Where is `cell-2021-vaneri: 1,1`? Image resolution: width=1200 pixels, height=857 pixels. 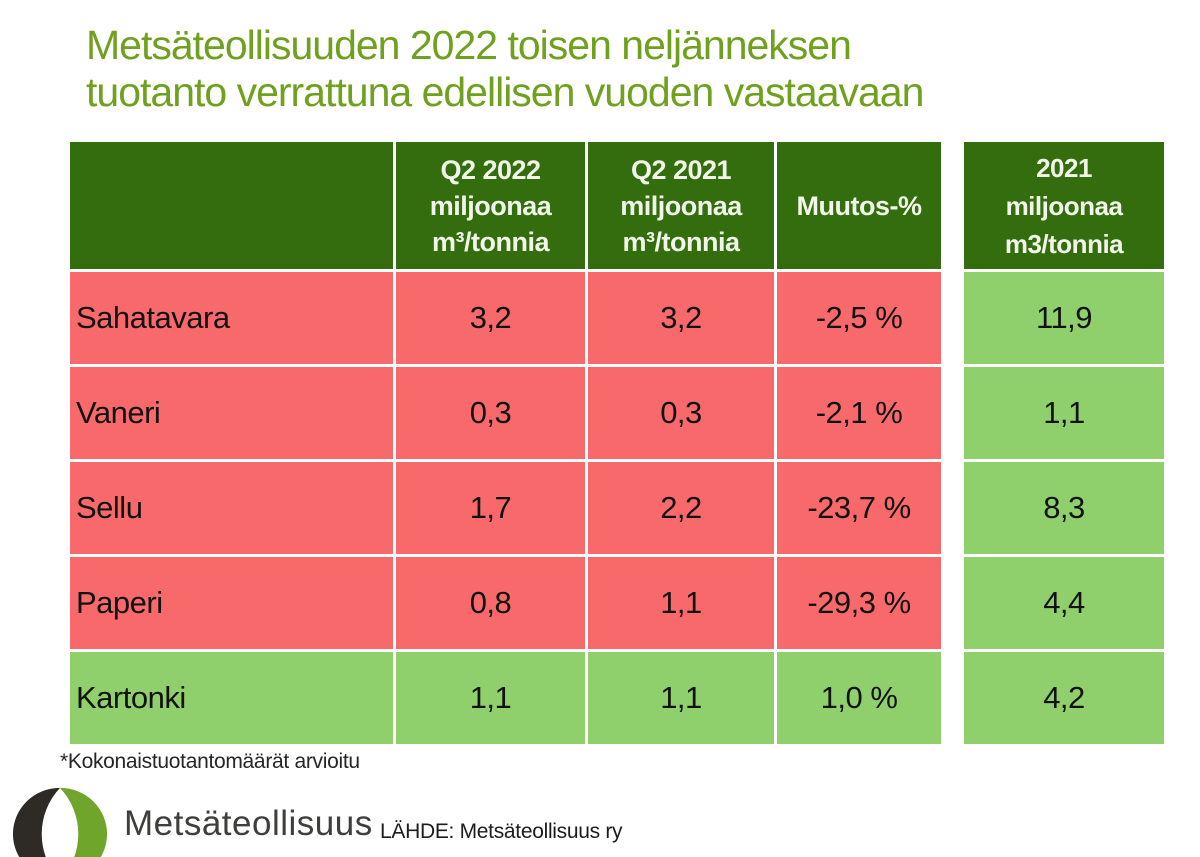 cell-2021-vaneri: 1,1 is located at coordinates (1064, 413).